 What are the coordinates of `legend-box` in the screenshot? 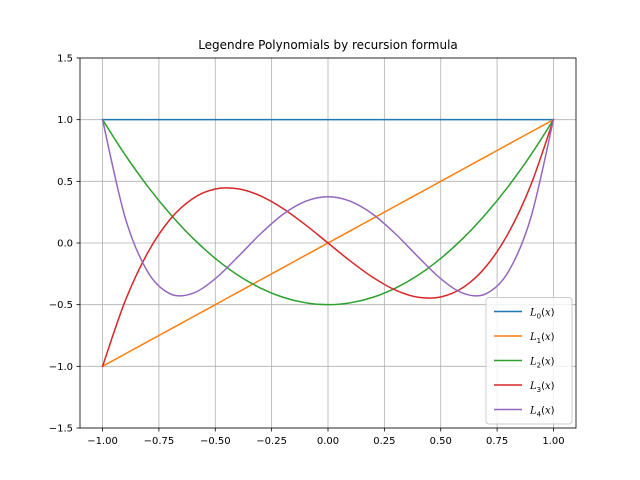 It's located at (529, 361).